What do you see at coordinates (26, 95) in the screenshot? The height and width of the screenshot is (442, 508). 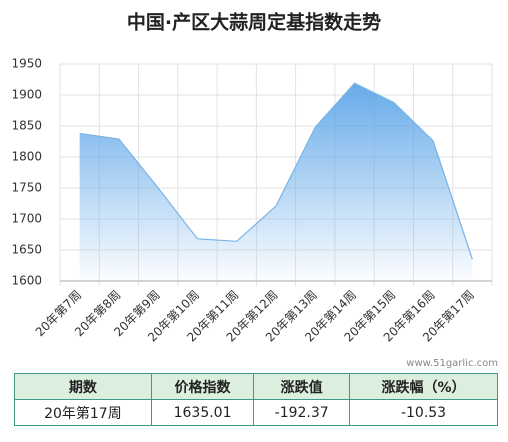 I see `y-tick-label: 1900` at bounding box center [26, 95].